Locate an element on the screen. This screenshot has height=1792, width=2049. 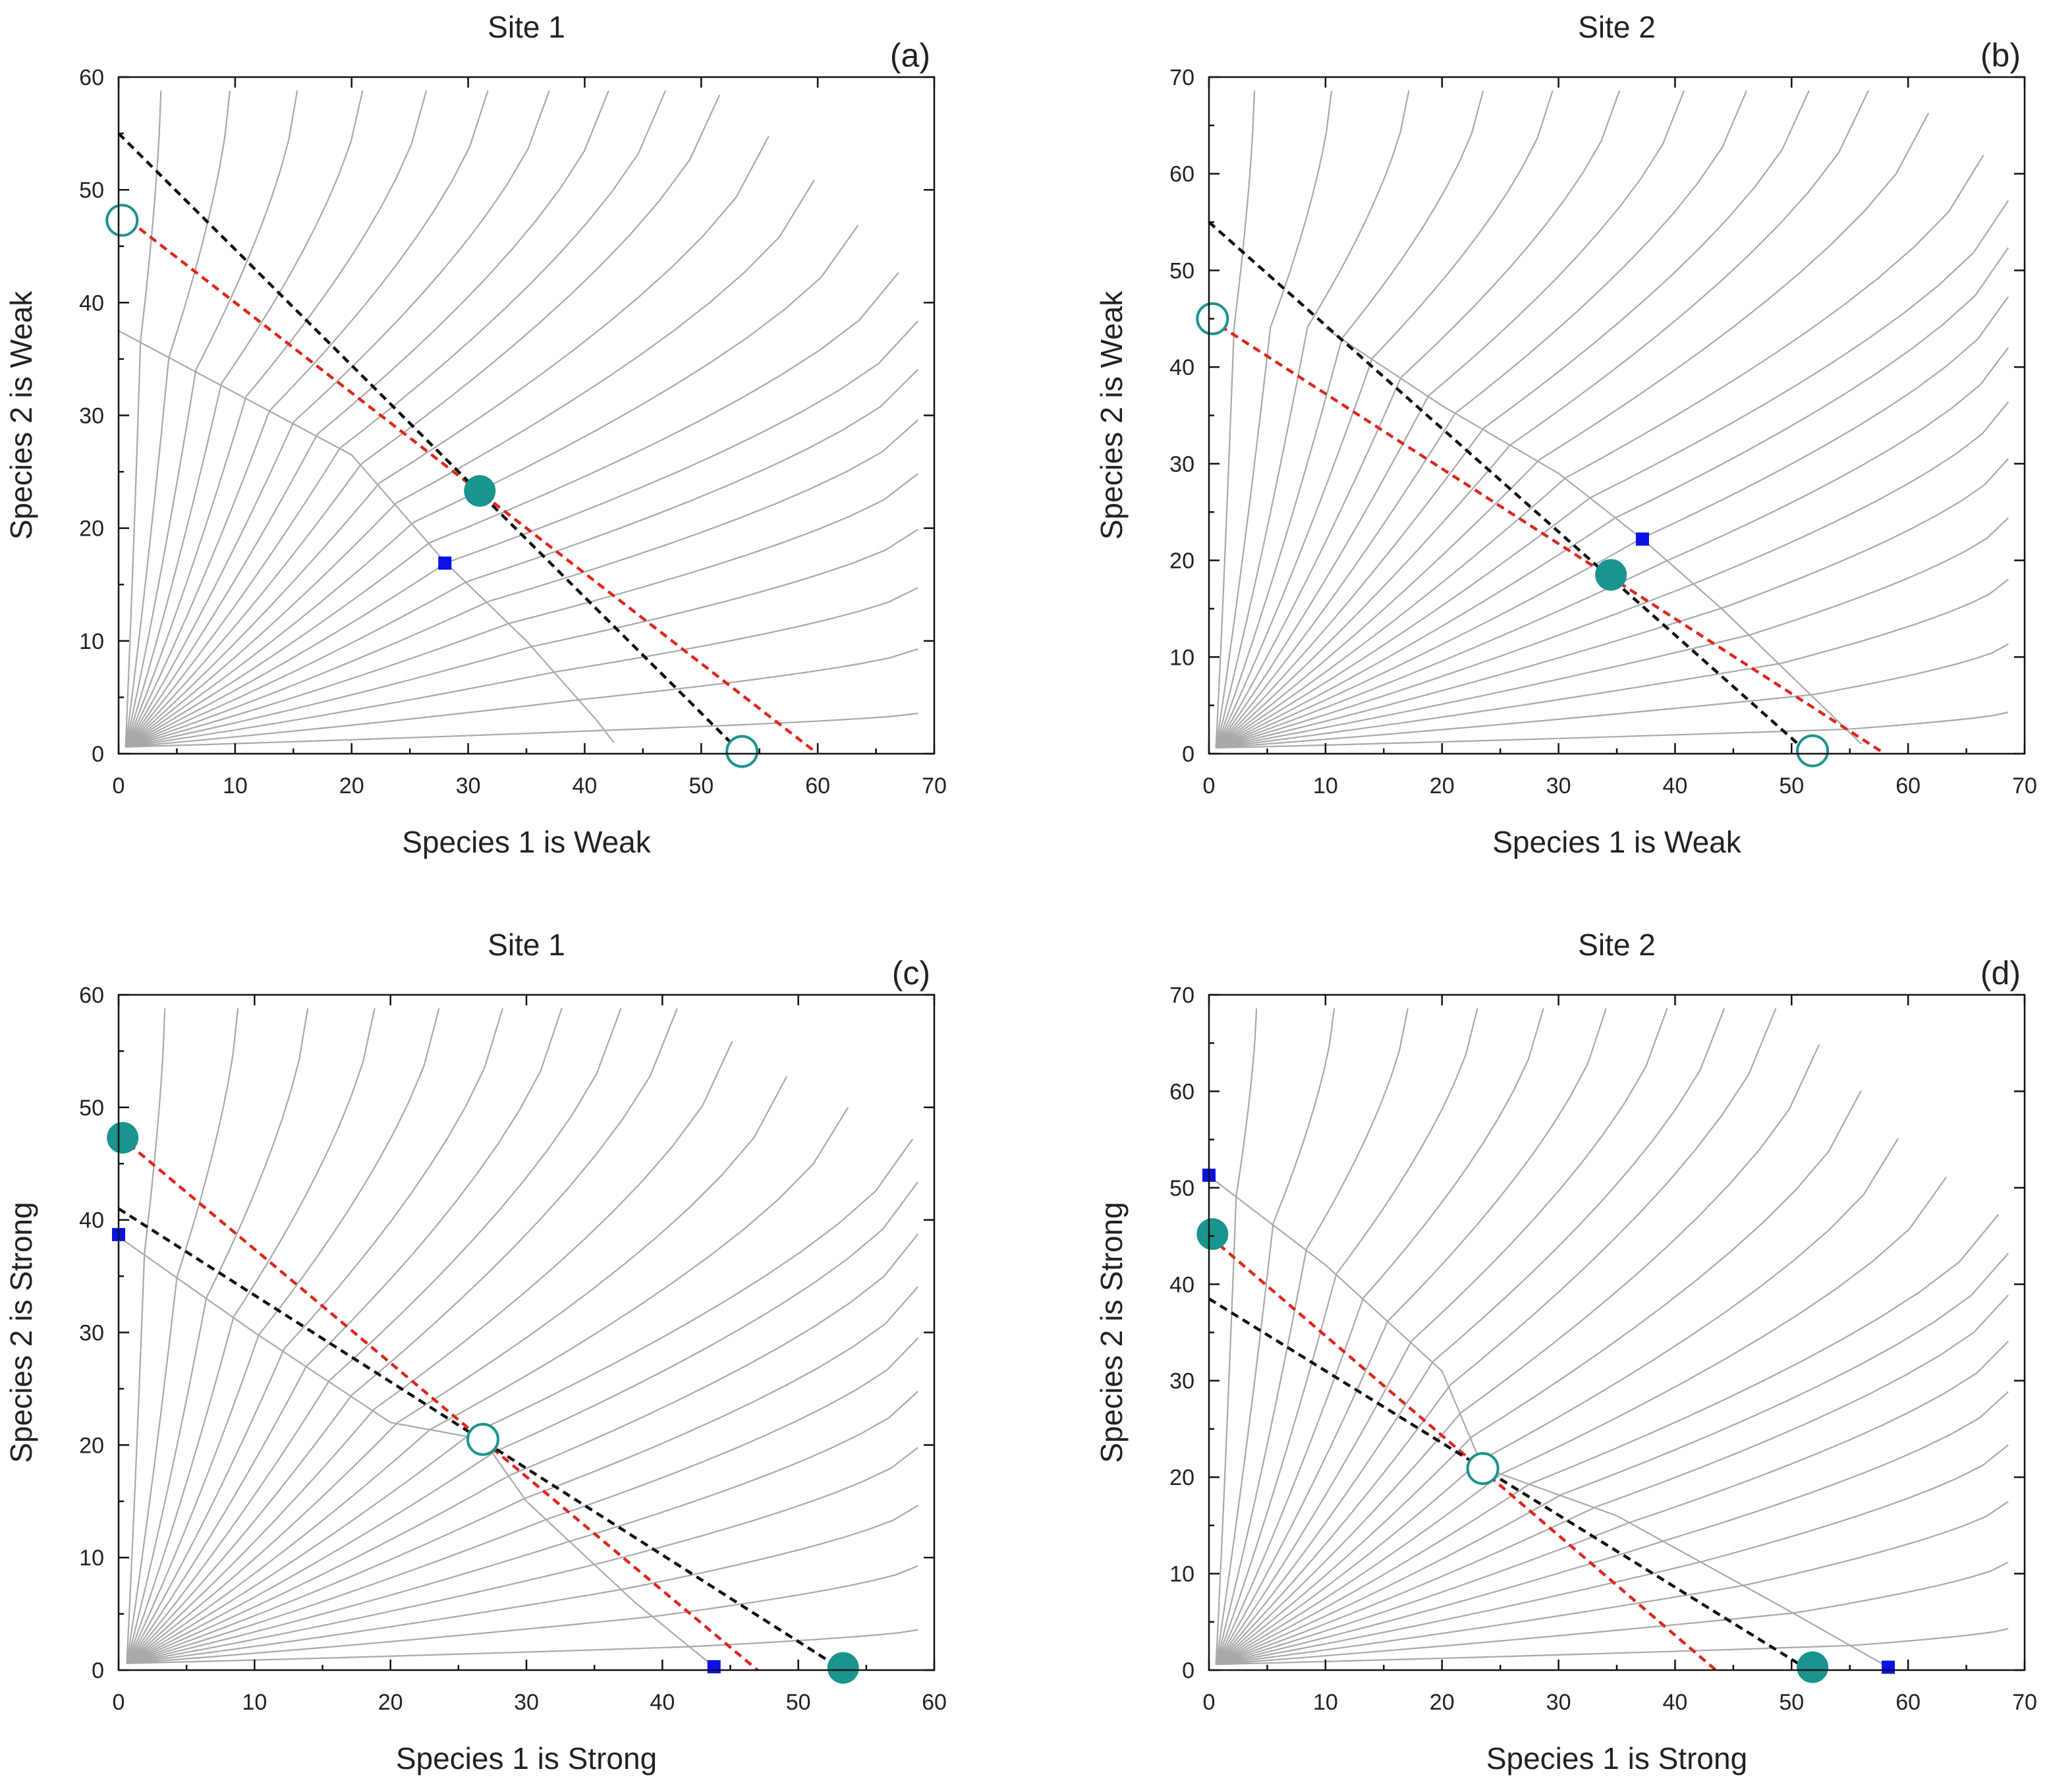
y-tick-label: 50 is located at coordinates (91, 190).